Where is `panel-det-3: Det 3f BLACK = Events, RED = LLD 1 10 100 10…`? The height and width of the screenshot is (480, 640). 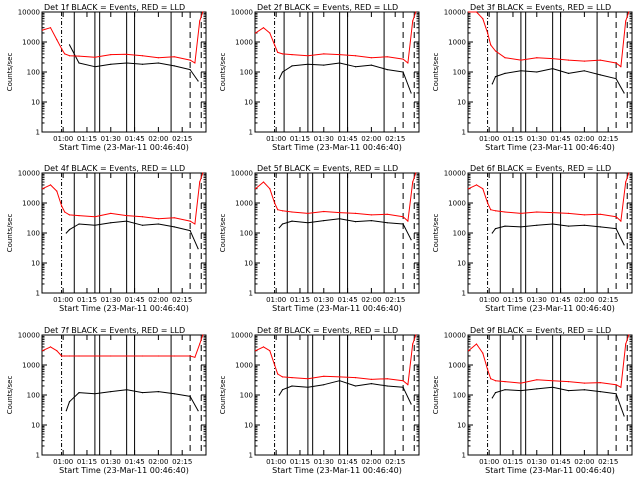 panel-det-3: Det 3f BLACK = Events, RED = LLD 1 10 100 10… is located at coordinates (532, 77).